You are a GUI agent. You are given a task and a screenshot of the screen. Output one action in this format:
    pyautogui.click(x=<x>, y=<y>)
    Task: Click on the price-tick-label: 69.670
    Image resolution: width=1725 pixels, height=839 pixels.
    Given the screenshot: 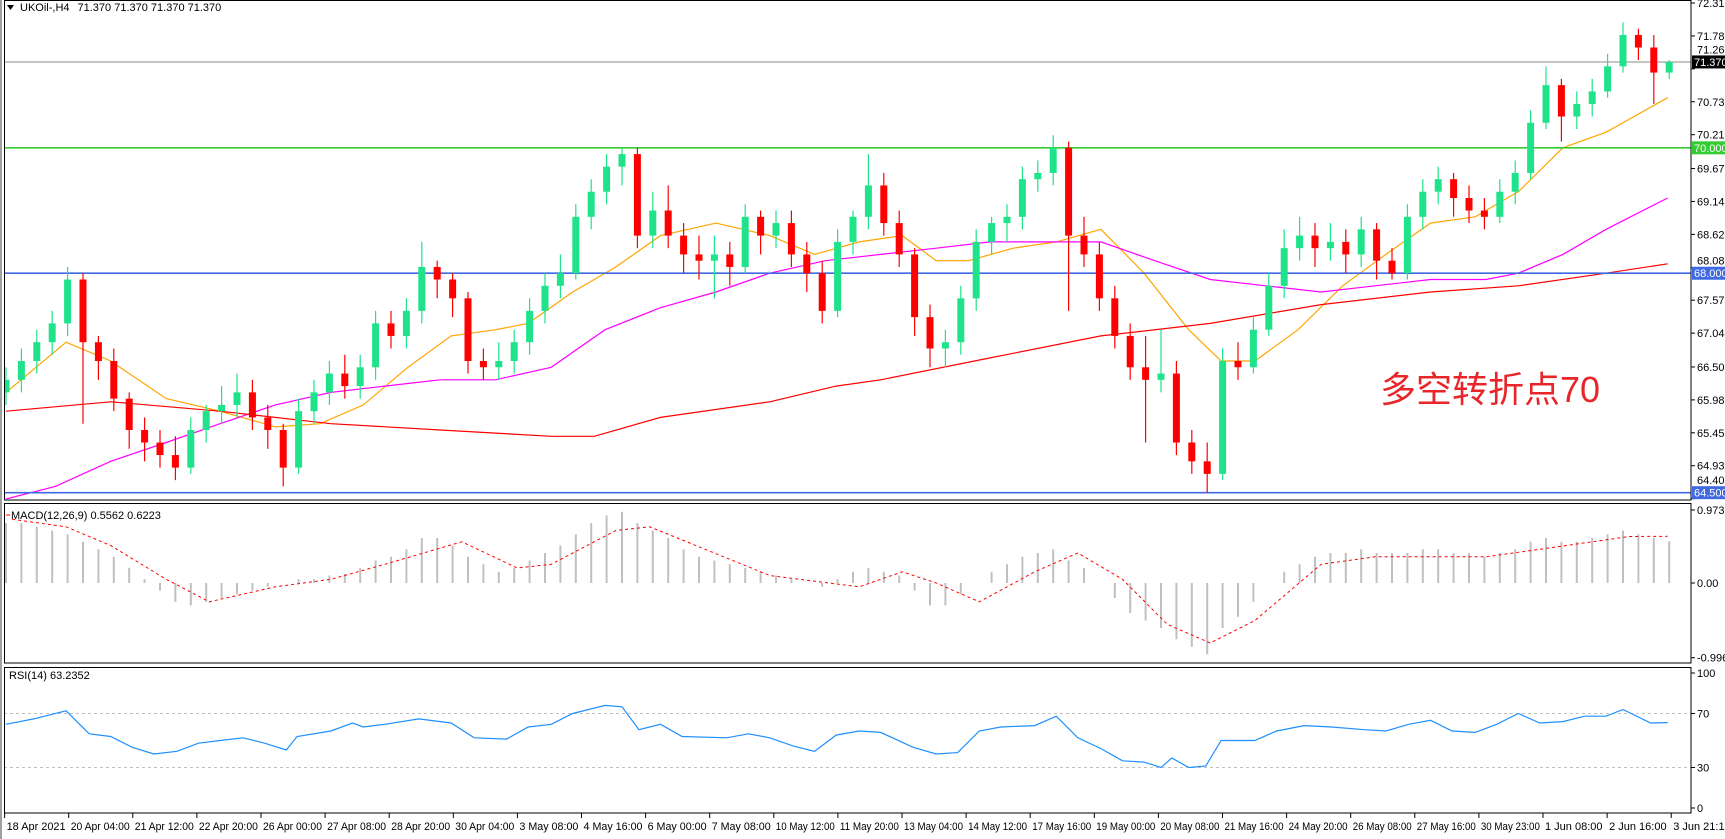 What is the action you would take?
    pyautogui.click(x=1711, y=170)
    